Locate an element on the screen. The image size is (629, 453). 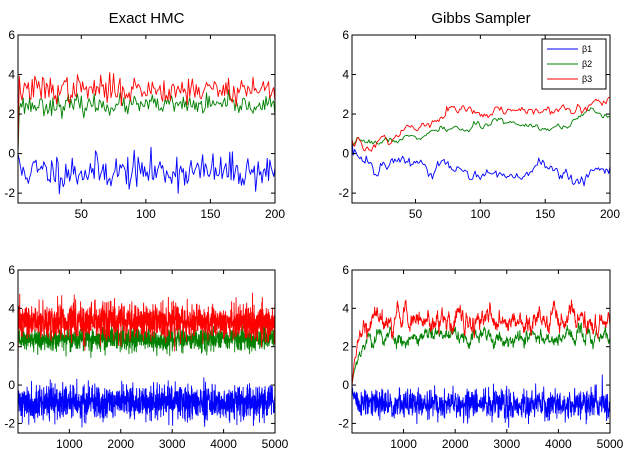
chart-title: Gibbs Sampler is located at coordinates (480, 18).